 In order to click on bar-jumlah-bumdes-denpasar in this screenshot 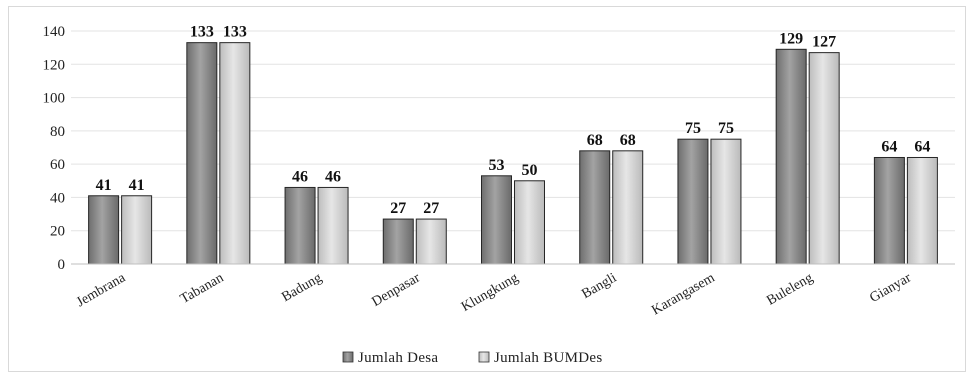, I will do `click(431, 241)`.